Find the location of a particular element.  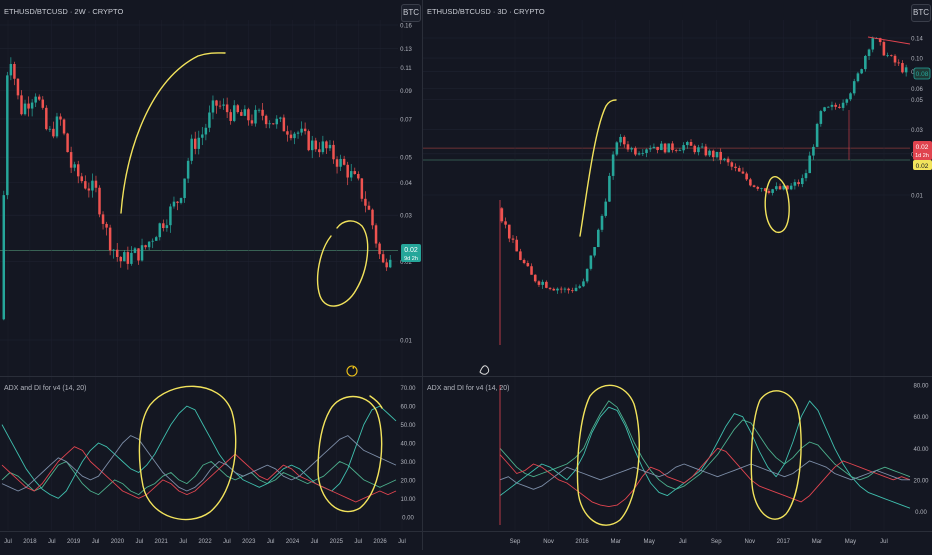

left-countdown-badge: 9d 2h is located at coordinates (411, 259).